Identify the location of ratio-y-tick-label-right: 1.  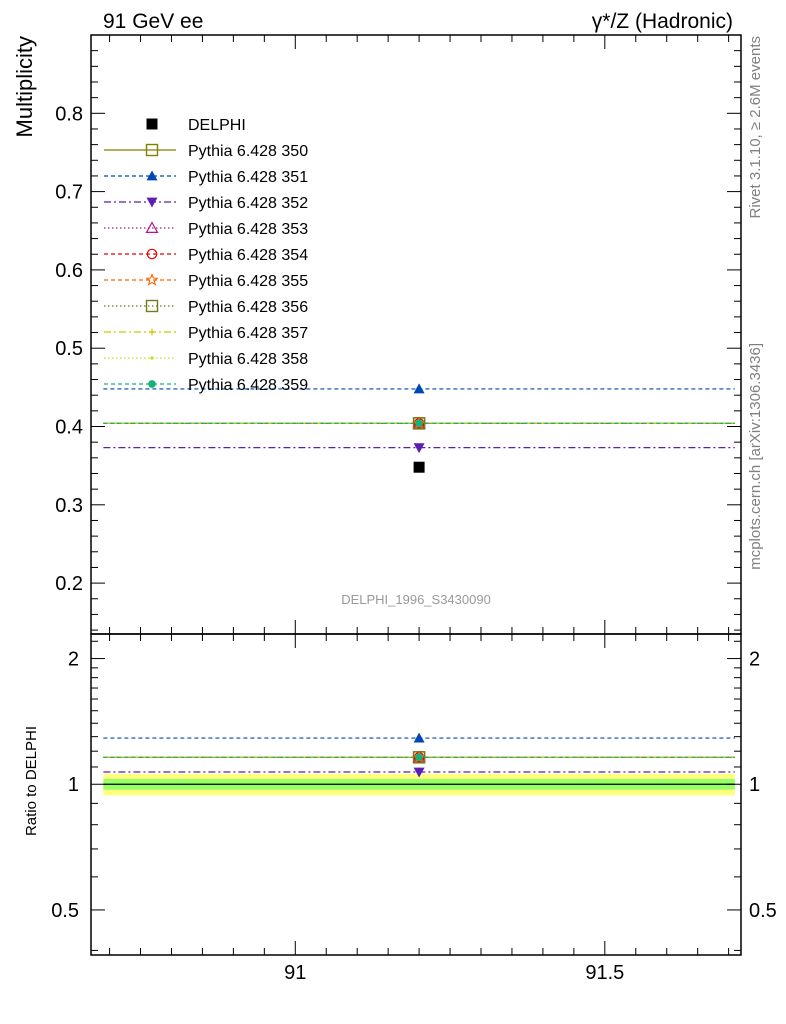
(754, 785).